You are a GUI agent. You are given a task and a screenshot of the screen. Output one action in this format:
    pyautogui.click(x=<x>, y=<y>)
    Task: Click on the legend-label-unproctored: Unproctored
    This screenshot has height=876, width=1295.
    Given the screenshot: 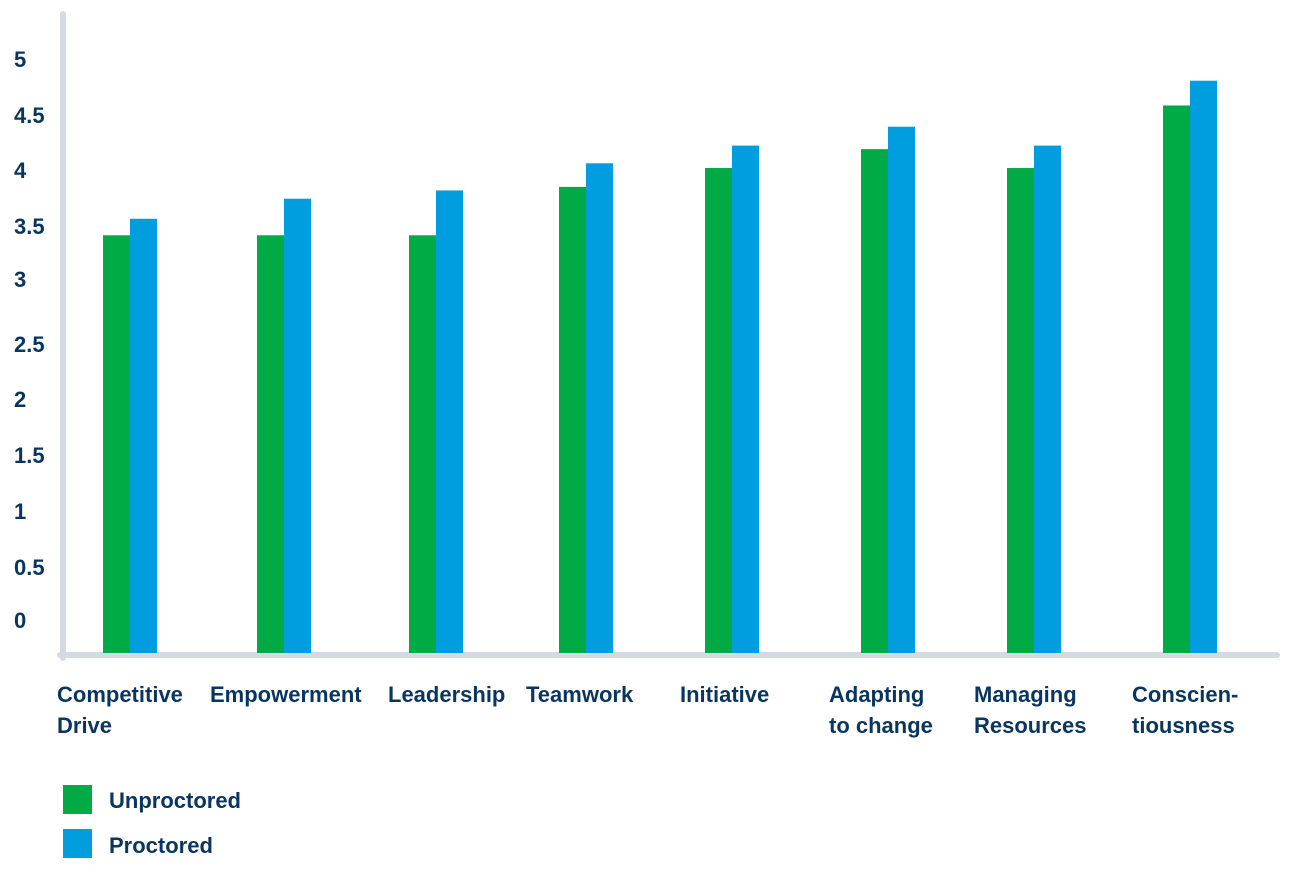 What is the action you would take?
    pyautogui.click(x=175, y=800)
    